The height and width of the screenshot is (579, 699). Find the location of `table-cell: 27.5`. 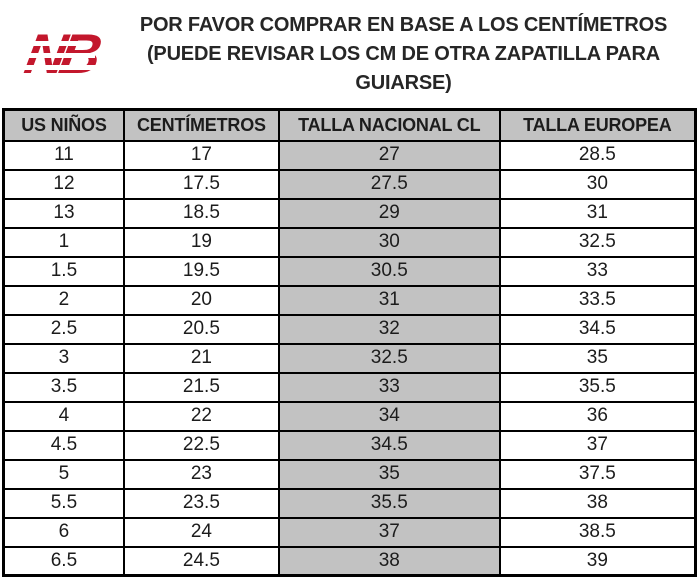

table-cell: 27.5 is located at coordinates (389, 184).